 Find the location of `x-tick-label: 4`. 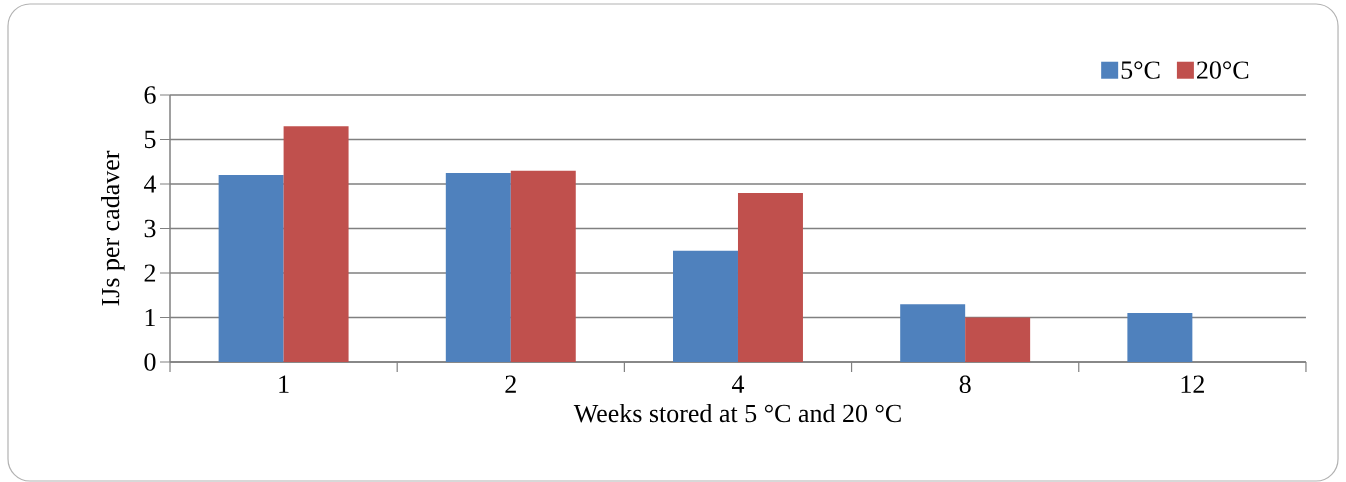

x-tick-label: 4 is located at coordinates (738, 384).